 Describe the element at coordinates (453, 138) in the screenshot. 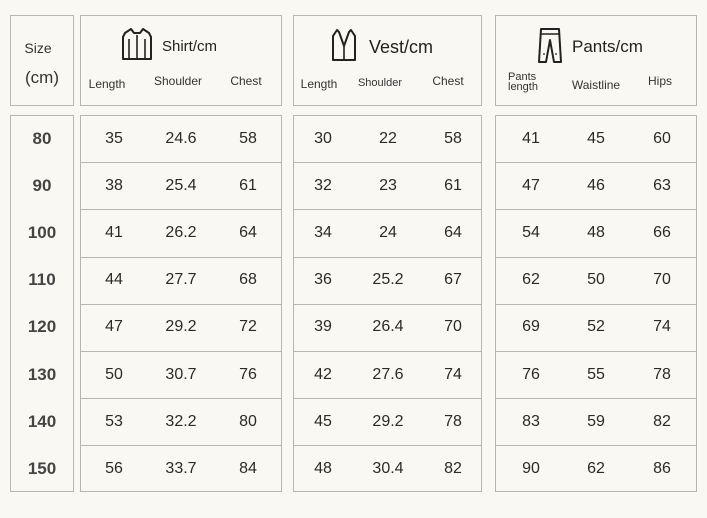

I see `vest-value: 58` at that location.